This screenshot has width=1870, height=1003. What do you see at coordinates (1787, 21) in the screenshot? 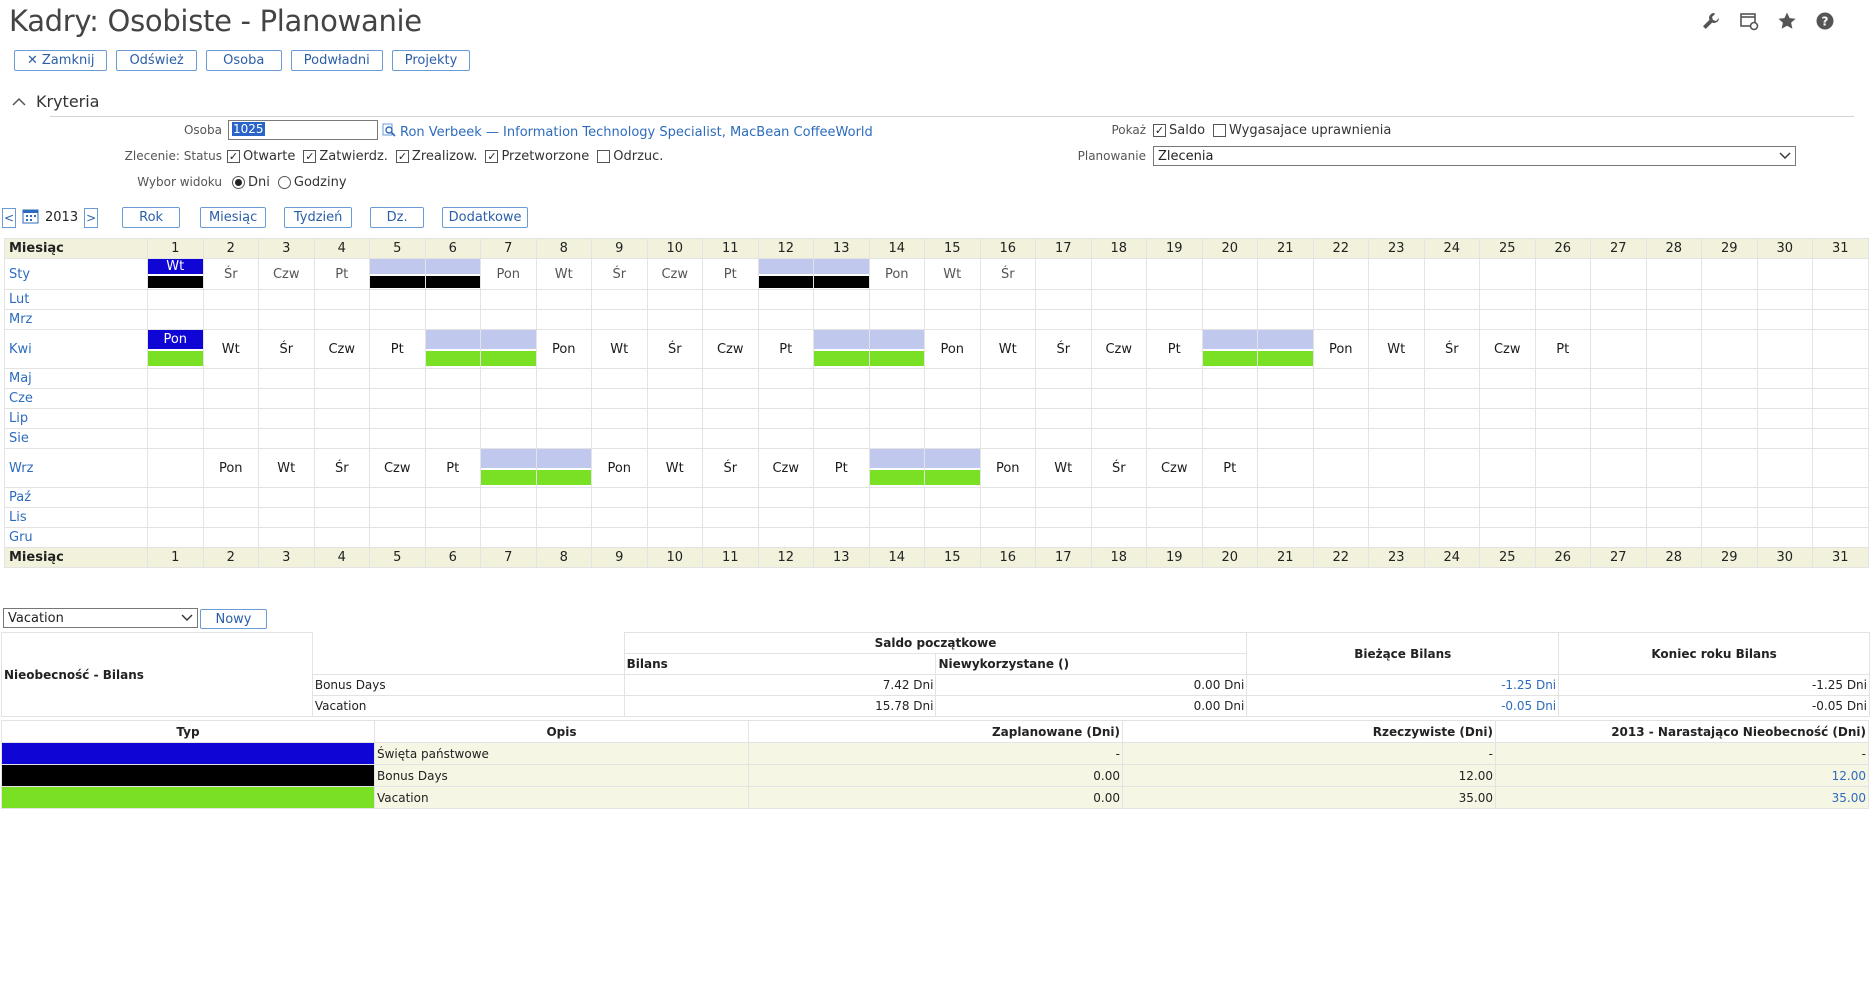
I see `star-icon` at bounding box center [1787, 21].